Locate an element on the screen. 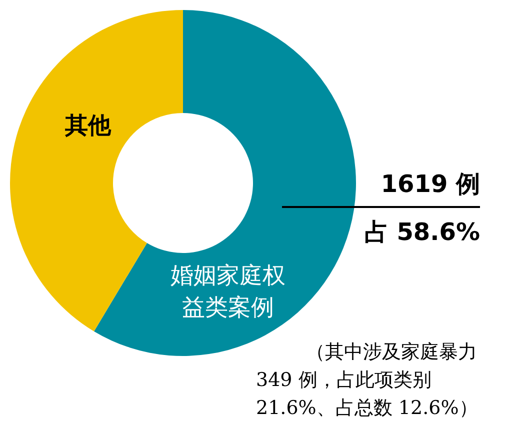  slice-label: 婚姻家庭权益类案例 is located at coordinates (228, 292).